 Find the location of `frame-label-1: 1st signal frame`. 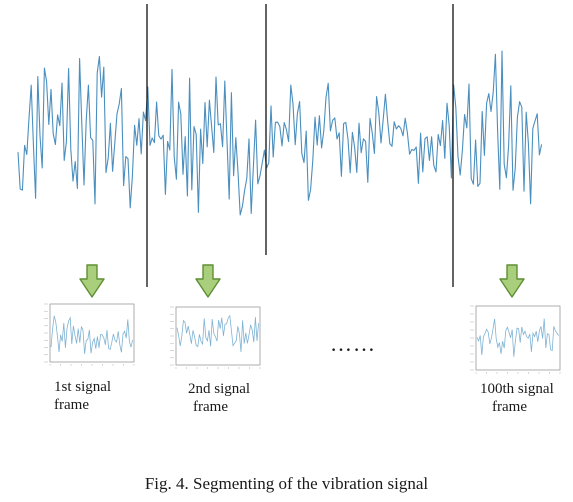

frame-label-1: 1st signal frame is located at coordinates (82, 396).